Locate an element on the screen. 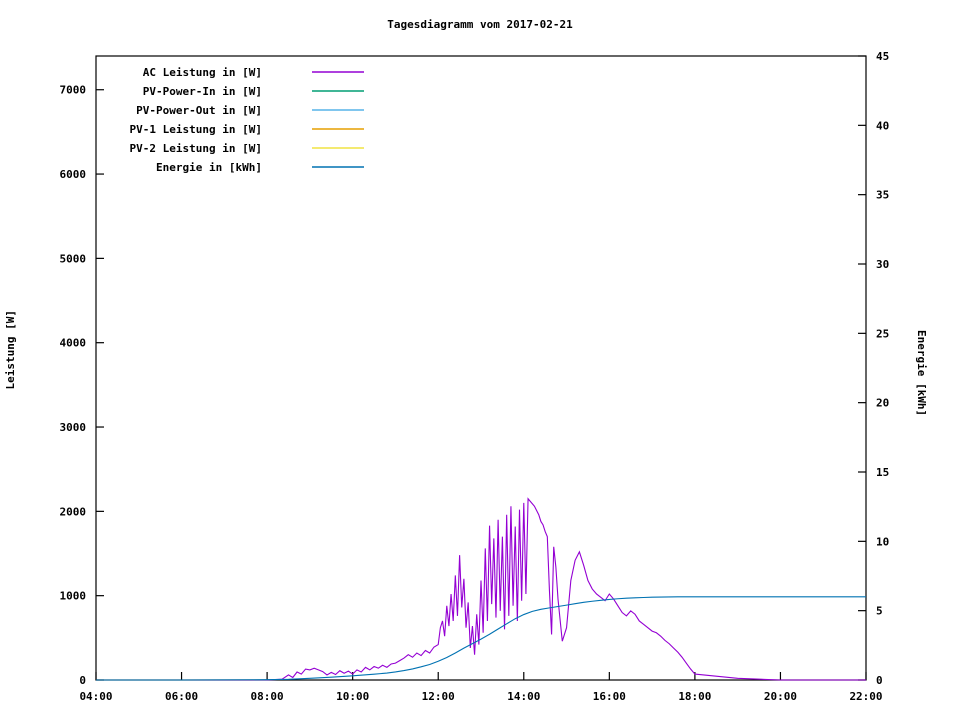 This screenshot has width=960, height=720. y-tick-label-left: 3000 is located at coordinates (73, 427).